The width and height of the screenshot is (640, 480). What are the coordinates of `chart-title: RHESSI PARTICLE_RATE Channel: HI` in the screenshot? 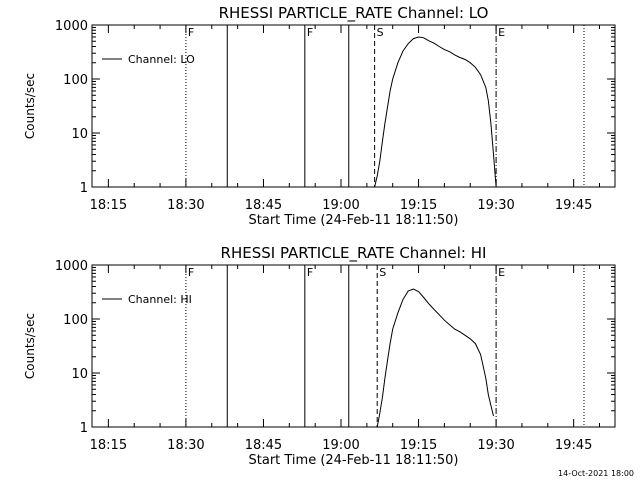 It's located at (354, 253).